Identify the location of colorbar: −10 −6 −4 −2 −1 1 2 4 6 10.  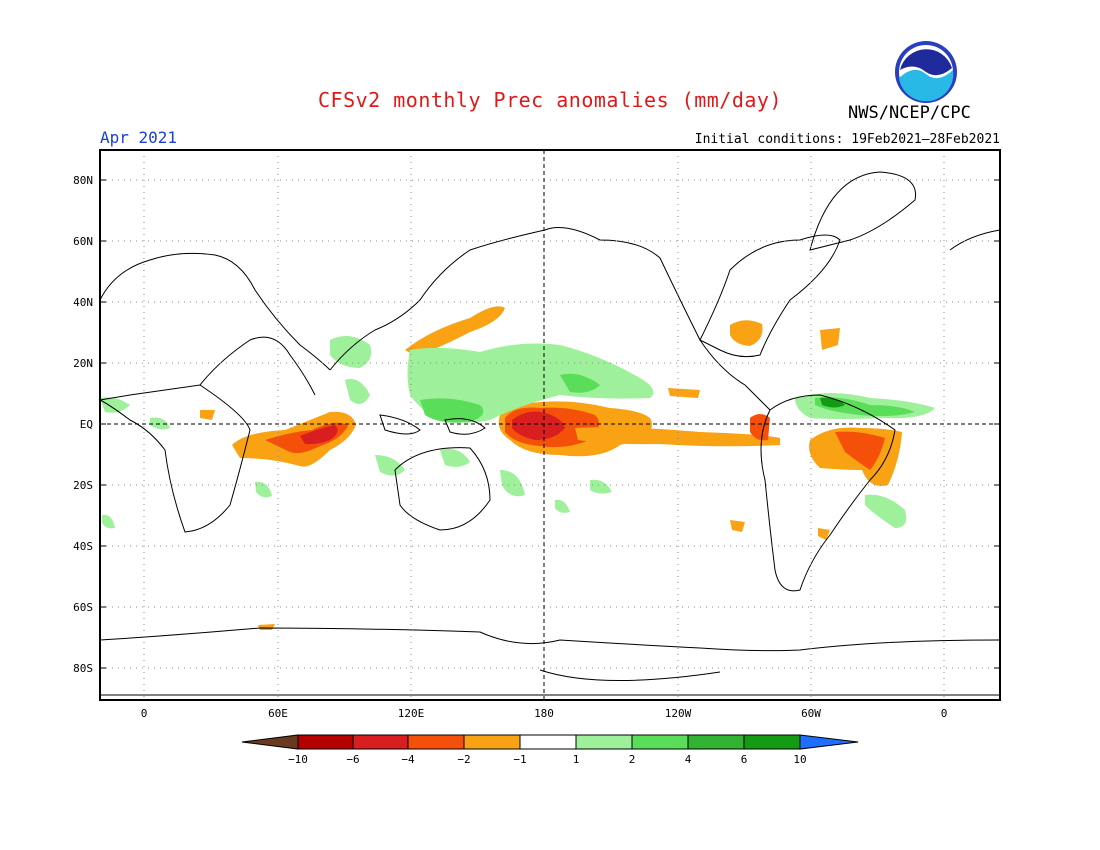
(550, 750).